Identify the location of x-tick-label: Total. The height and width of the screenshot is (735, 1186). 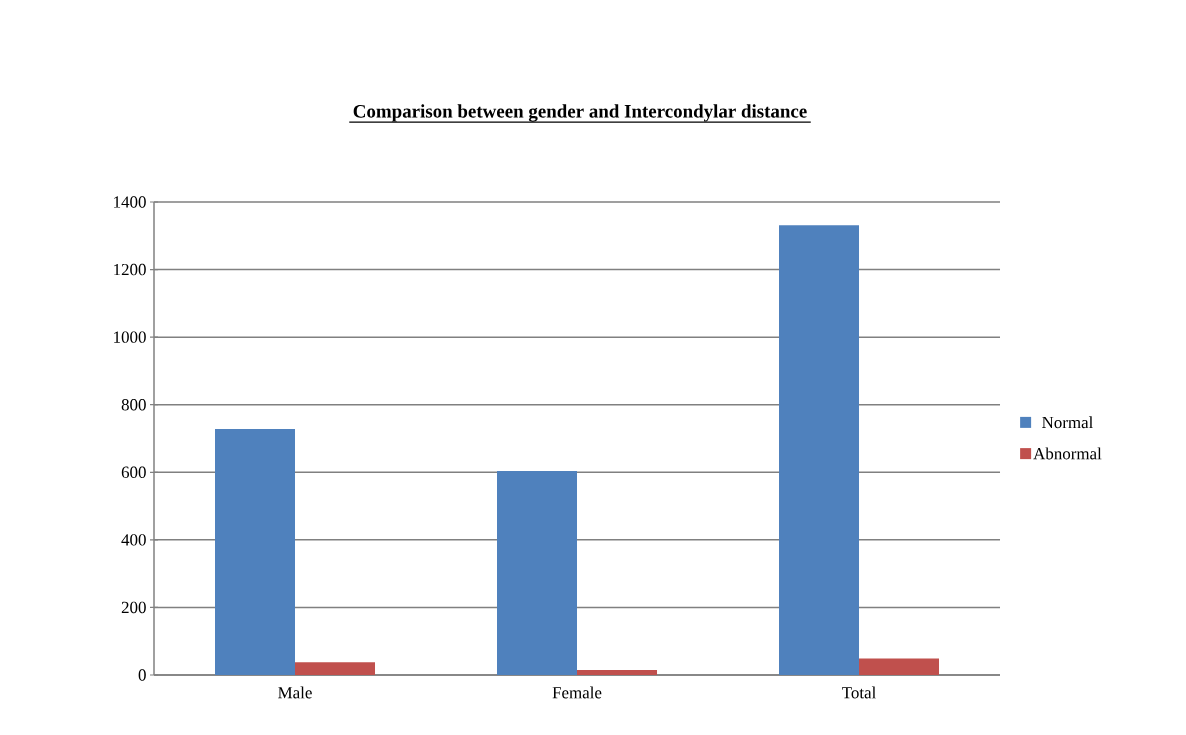
(859, 692).